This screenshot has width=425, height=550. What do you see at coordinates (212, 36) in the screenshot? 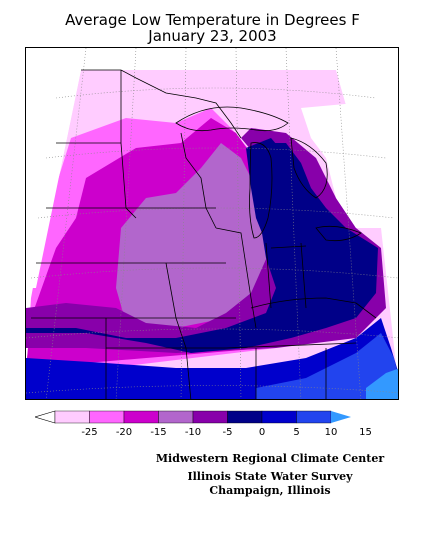
I see `map-date: January 23, 2003` at bounding box center [212, 36].